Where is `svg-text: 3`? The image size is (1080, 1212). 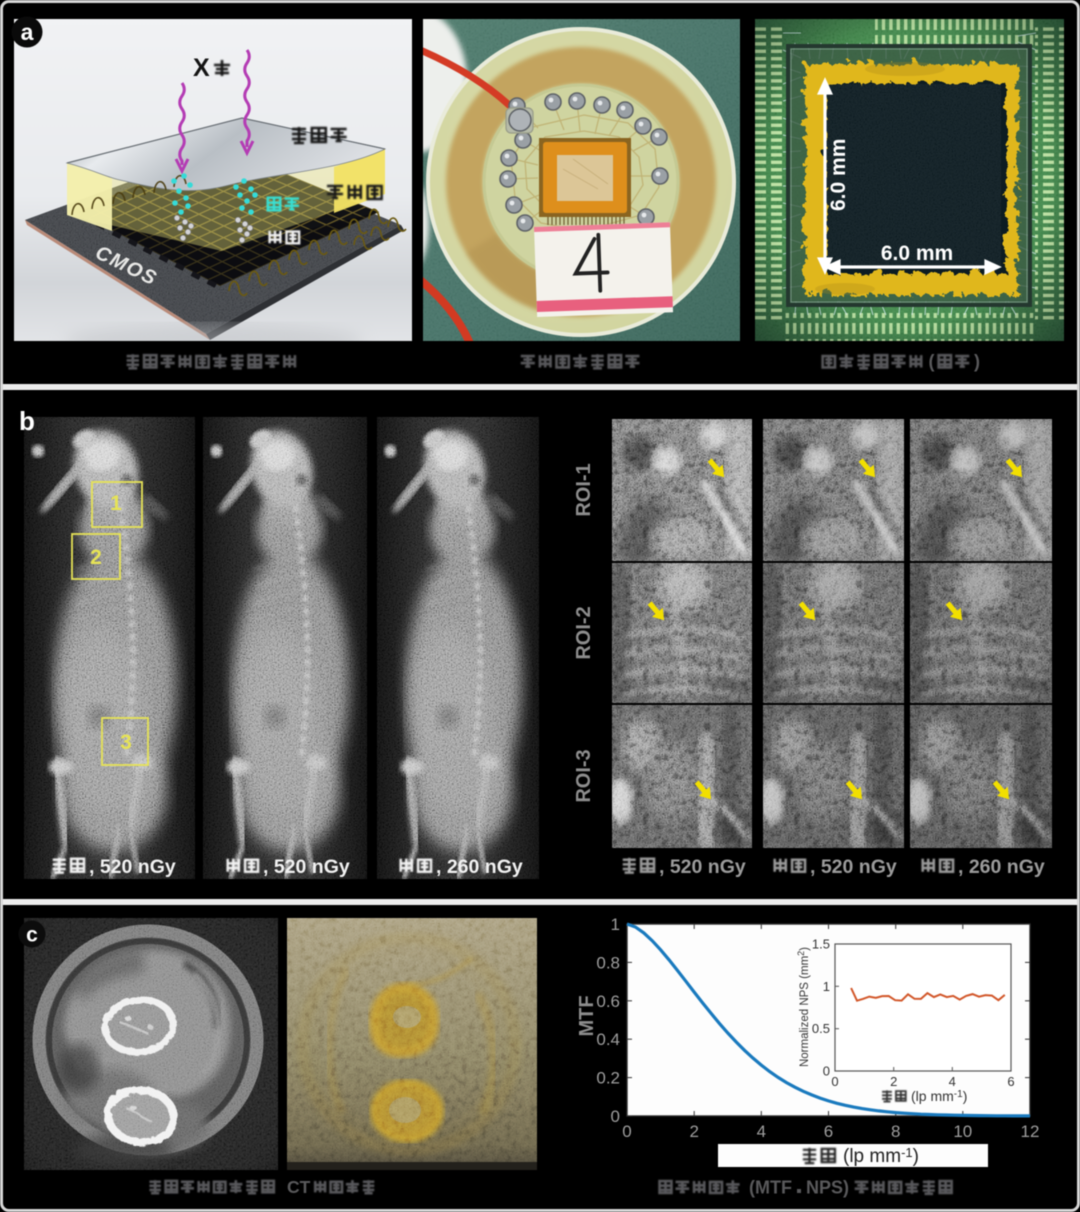
svg-text: 3 is located at coordinates (126, 742).